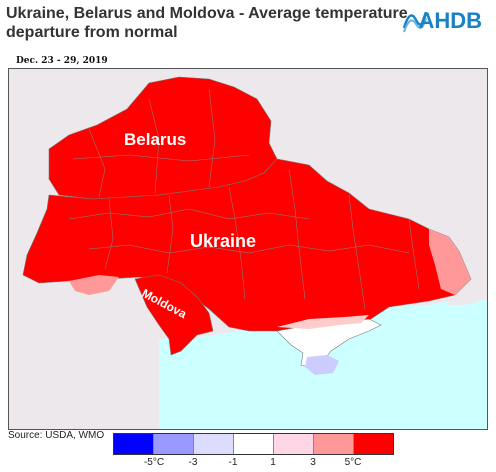 This screenshot has width=496, height=472. Describe the element at coordinates (322, 365) in the screenshot. I see `crimea-cool-area` at that location.